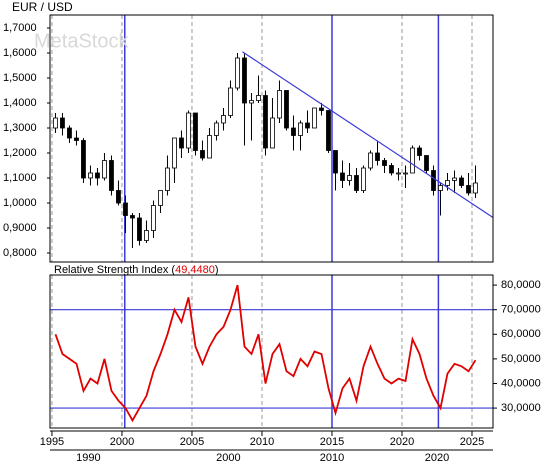 This screenshot has width=550, height=469. Describe the element at coordinates (20, 28) in the screenshot. I see `y-tick-label: 1,7000` at that location.